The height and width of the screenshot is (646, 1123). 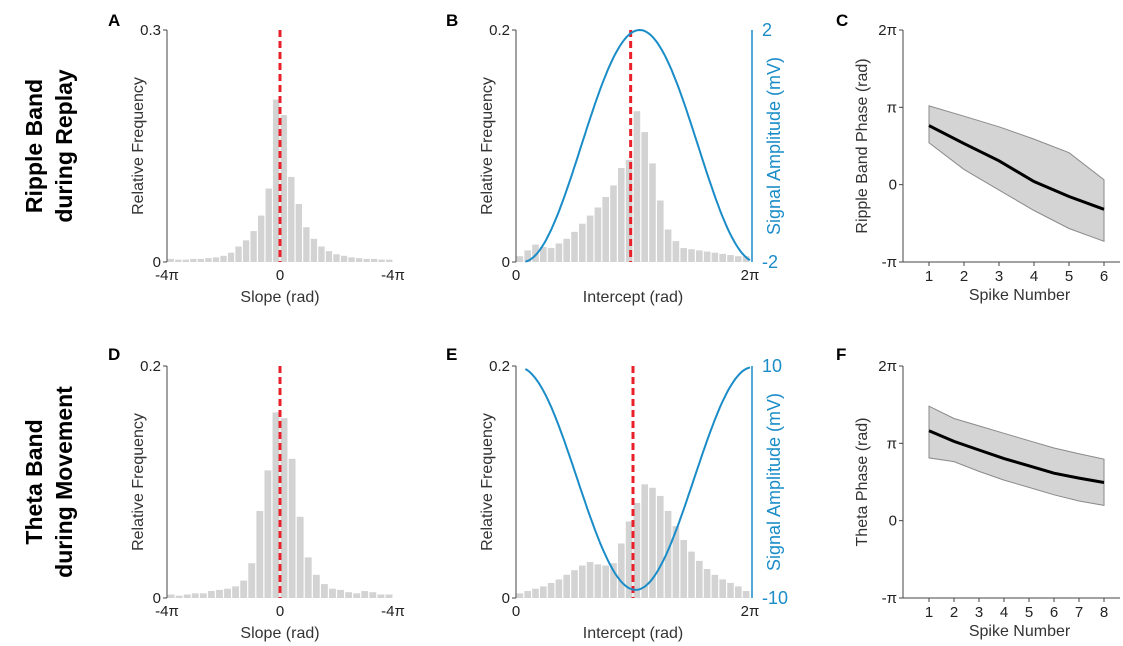 What do you see at coordinates (892, 107) in the screenshot?
I see `y-tick-label: π` at bounding box center [892, 107].